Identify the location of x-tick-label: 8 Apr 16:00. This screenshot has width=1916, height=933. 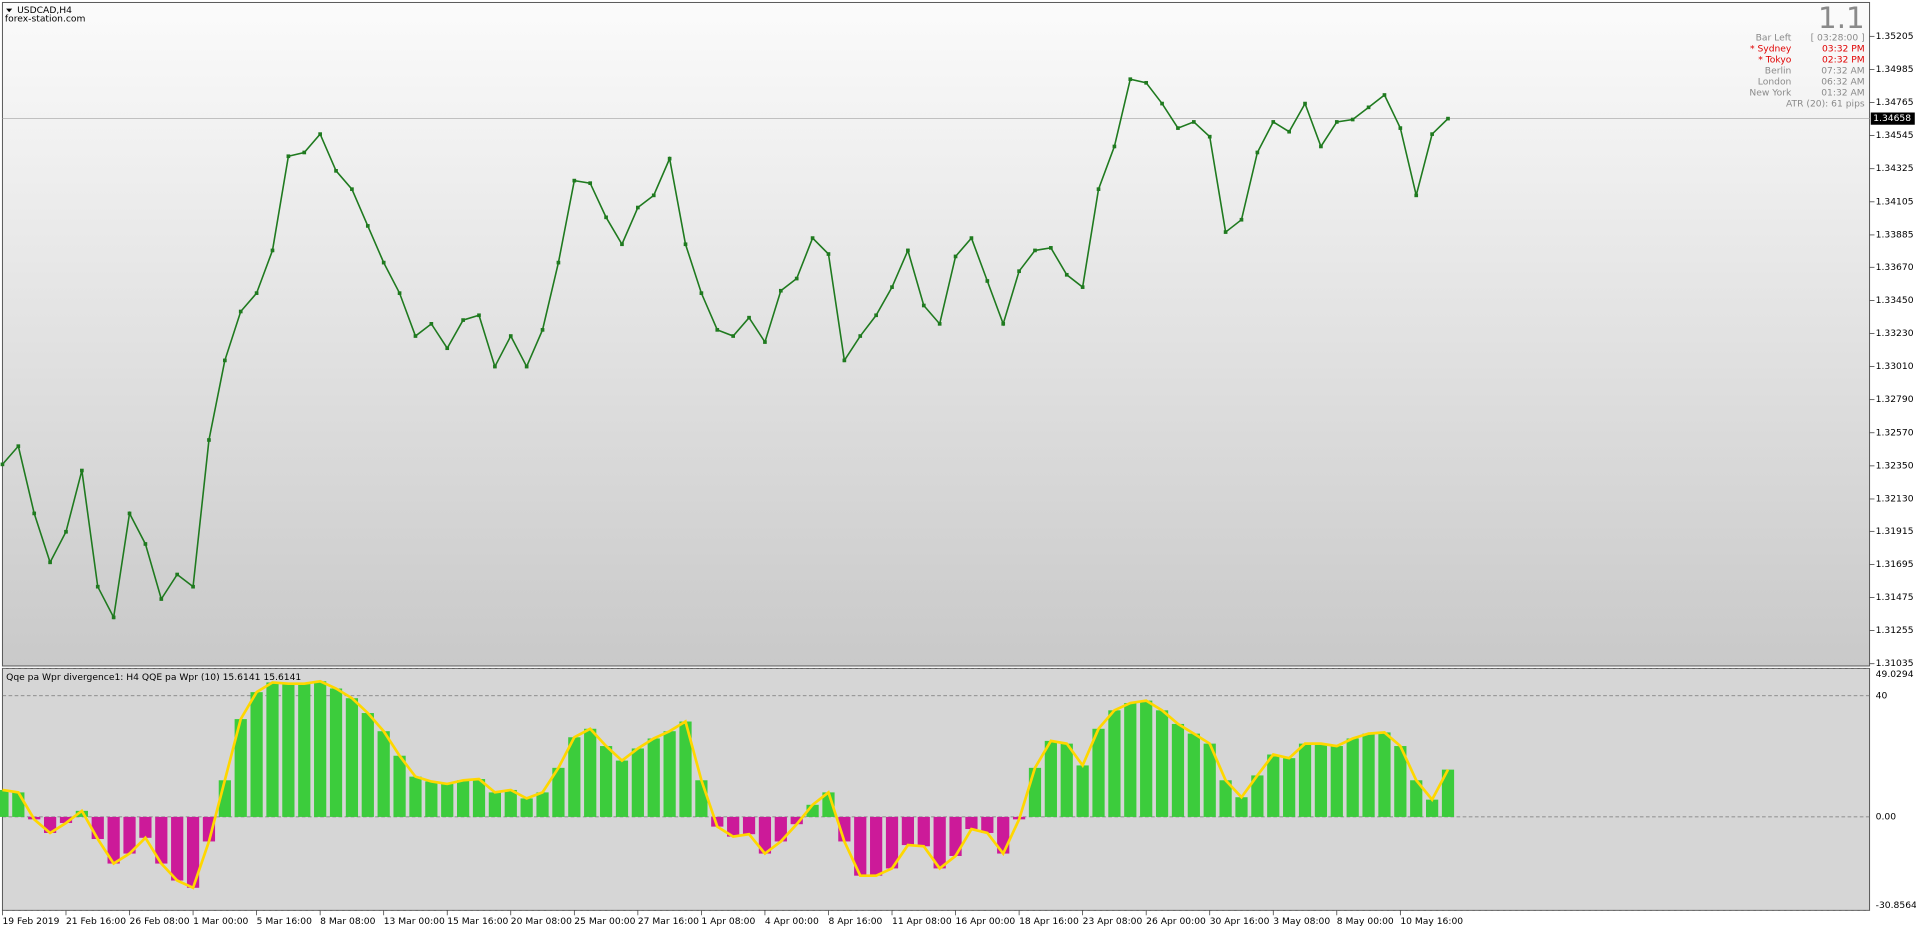
(855, 921).